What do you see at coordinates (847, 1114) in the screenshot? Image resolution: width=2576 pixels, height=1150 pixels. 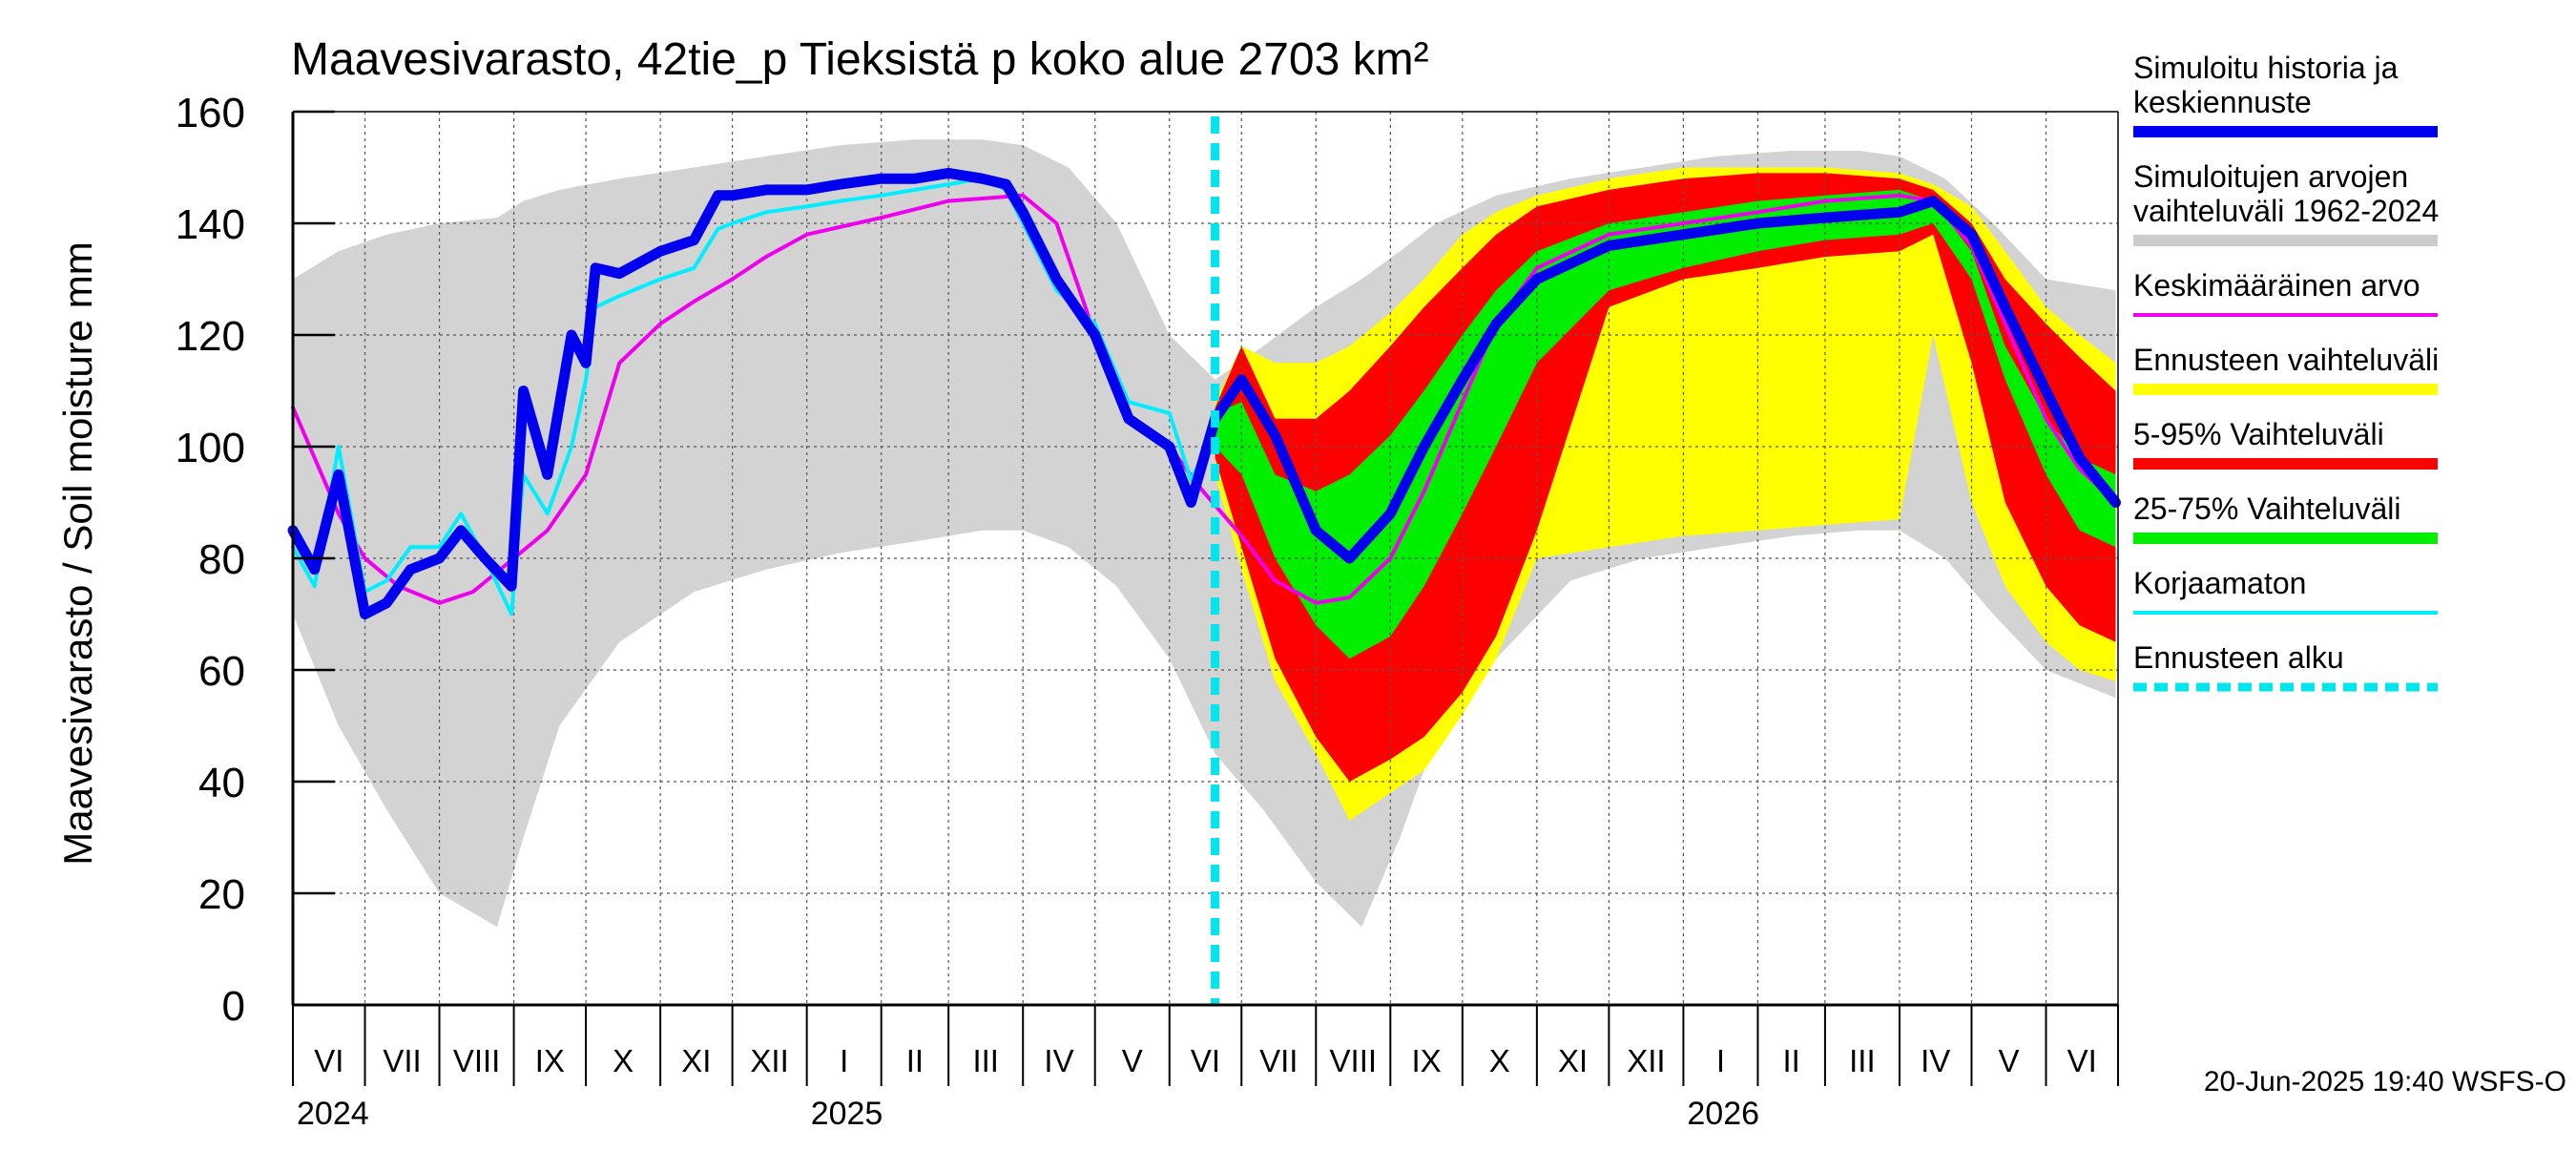 I see `year-label: 2025` at bounding box center [847, 1114].